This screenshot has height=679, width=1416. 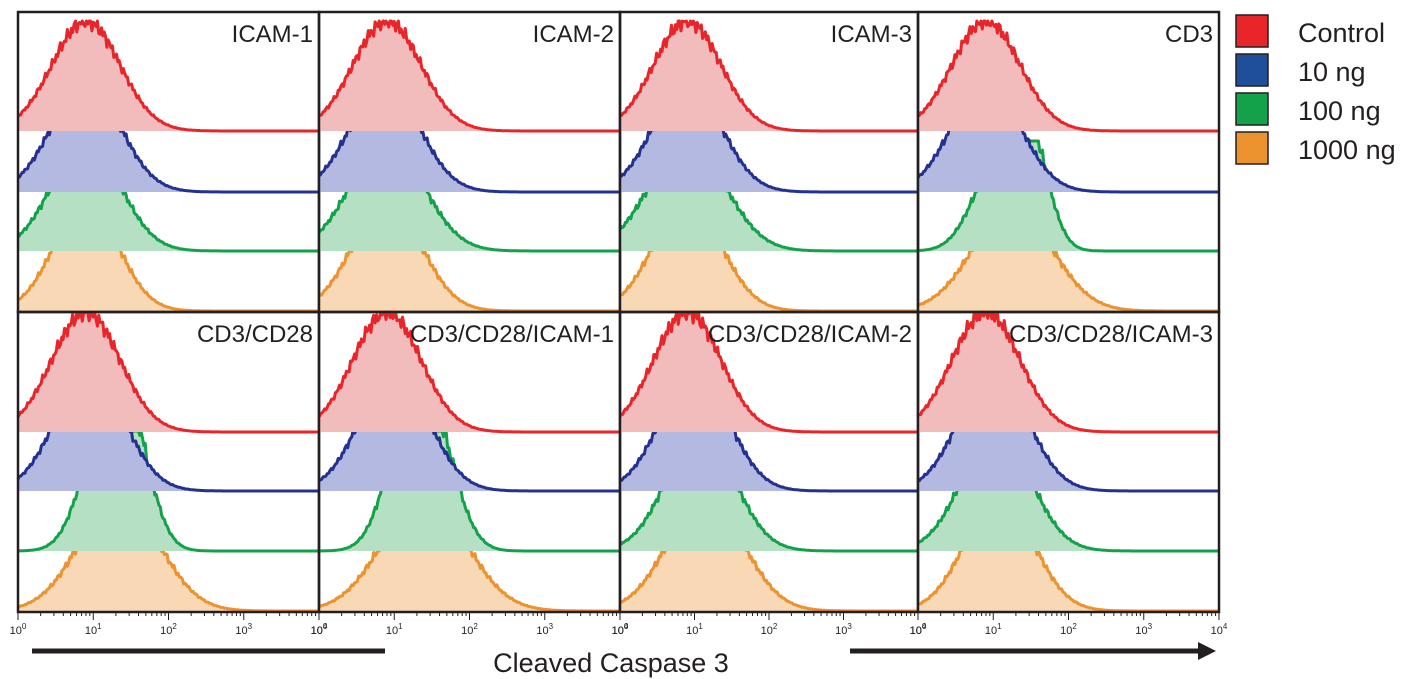 I want to click on panel-label: CD3, so click(x=1189, y=34).